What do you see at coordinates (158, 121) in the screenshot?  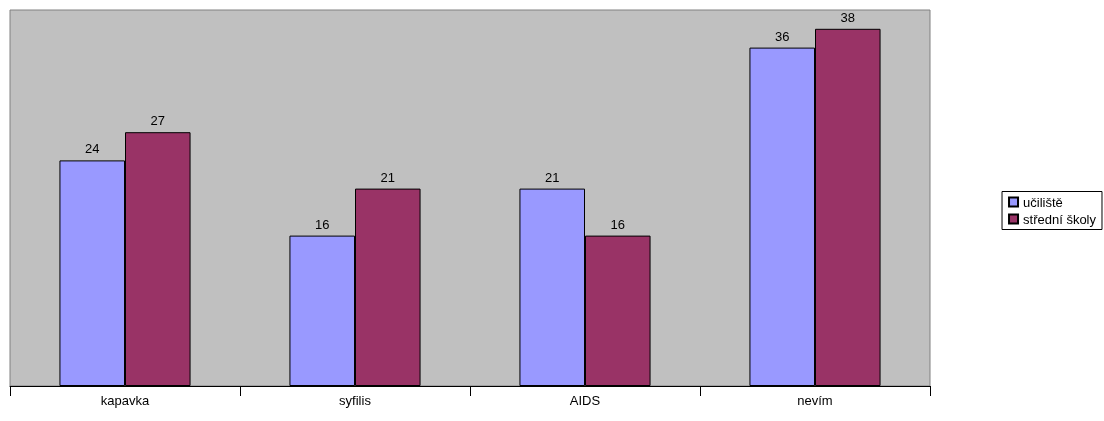 I see `data-label: 27` at bounding box center [158, 121].